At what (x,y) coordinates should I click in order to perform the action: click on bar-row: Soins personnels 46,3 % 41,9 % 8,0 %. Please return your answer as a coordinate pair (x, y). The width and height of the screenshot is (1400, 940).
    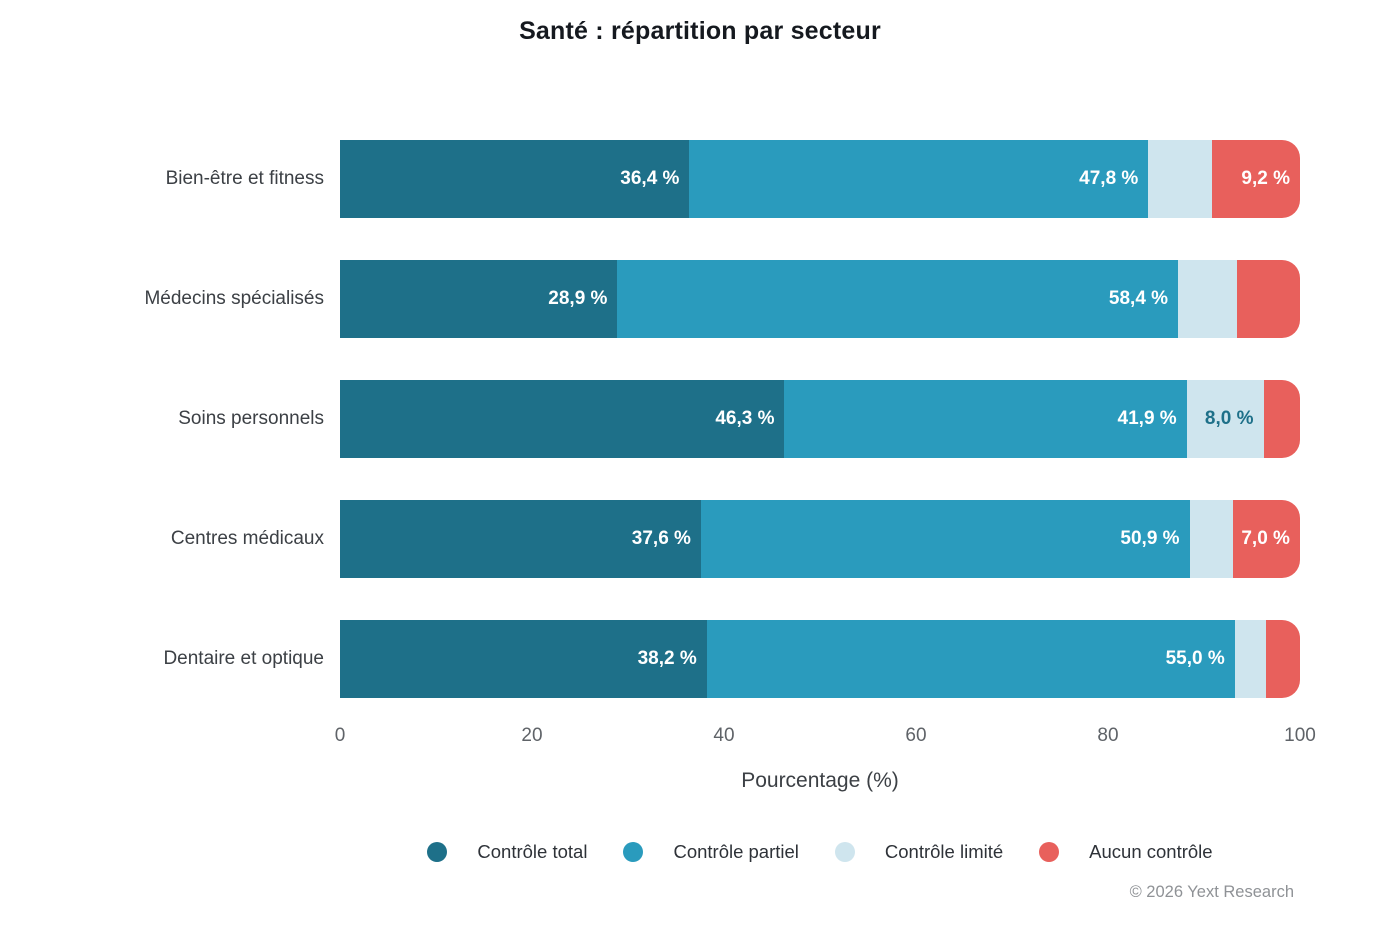
    Looking at the image, I should click on (700, 419).